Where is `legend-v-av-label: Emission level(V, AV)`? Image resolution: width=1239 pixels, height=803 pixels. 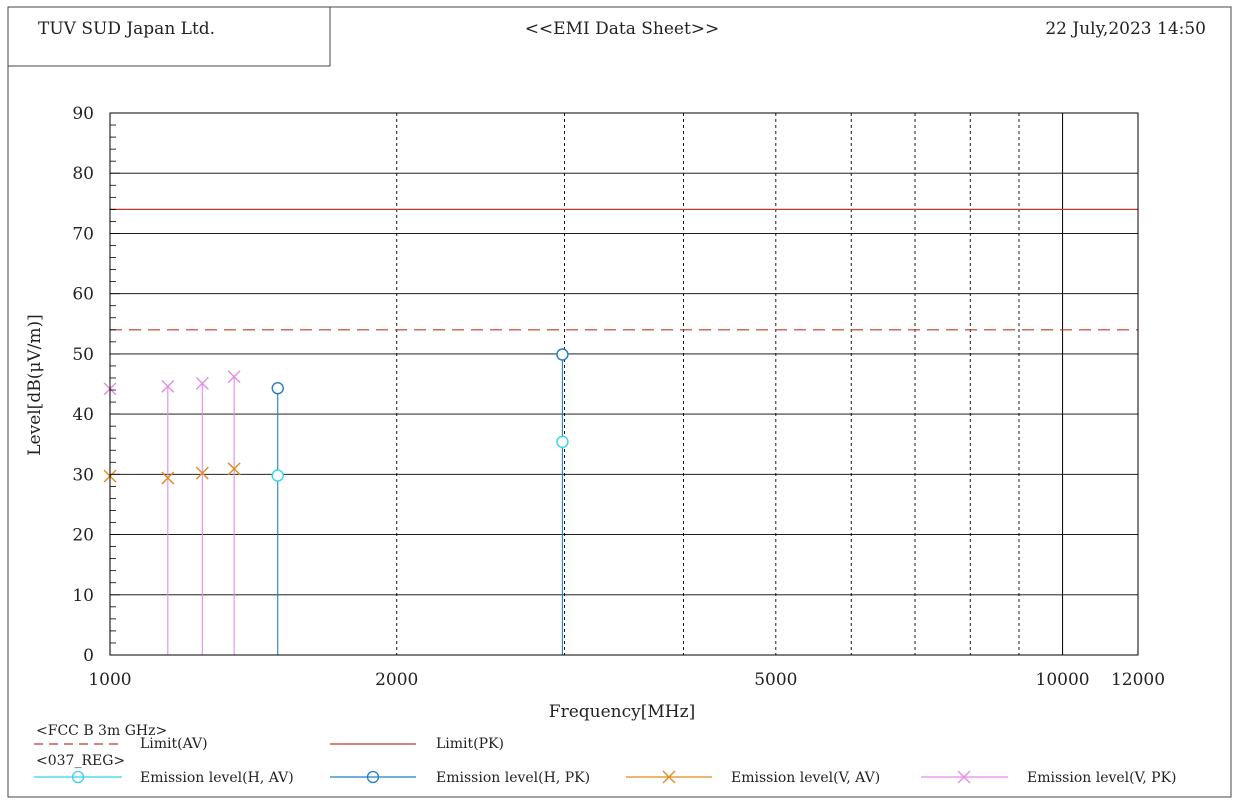
legend-v-av-label: Emission level(V, AV) is located at coordinates (805, 778).